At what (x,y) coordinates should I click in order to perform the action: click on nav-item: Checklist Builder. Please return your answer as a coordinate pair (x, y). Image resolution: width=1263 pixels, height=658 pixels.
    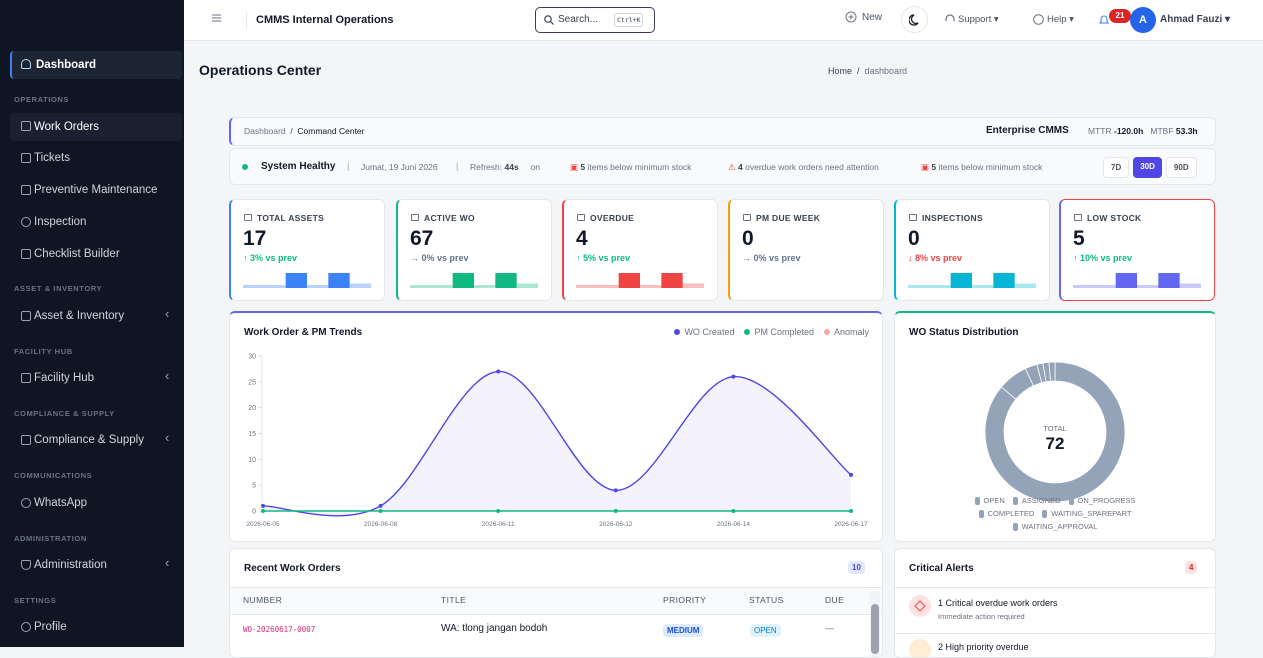
    Looking at the image, I should click on (77, 254).